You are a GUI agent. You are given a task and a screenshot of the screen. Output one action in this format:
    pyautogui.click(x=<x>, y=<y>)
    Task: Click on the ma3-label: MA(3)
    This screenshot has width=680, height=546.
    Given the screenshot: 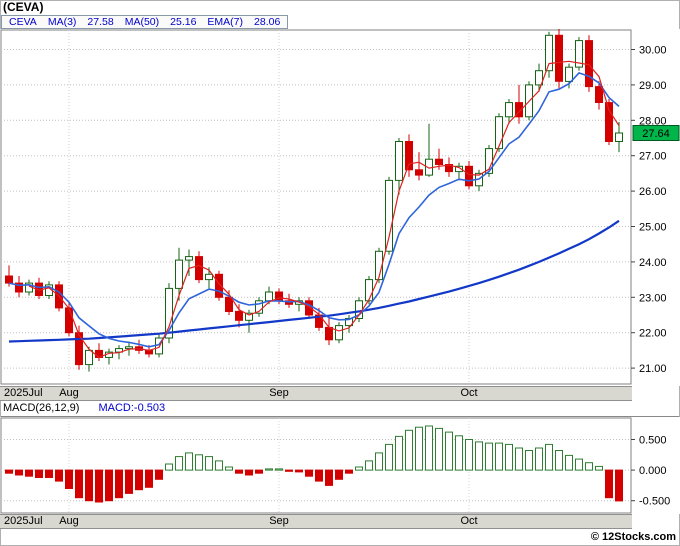 What is the action you would take?
    pyautogui.click(x=62, y=22)
    